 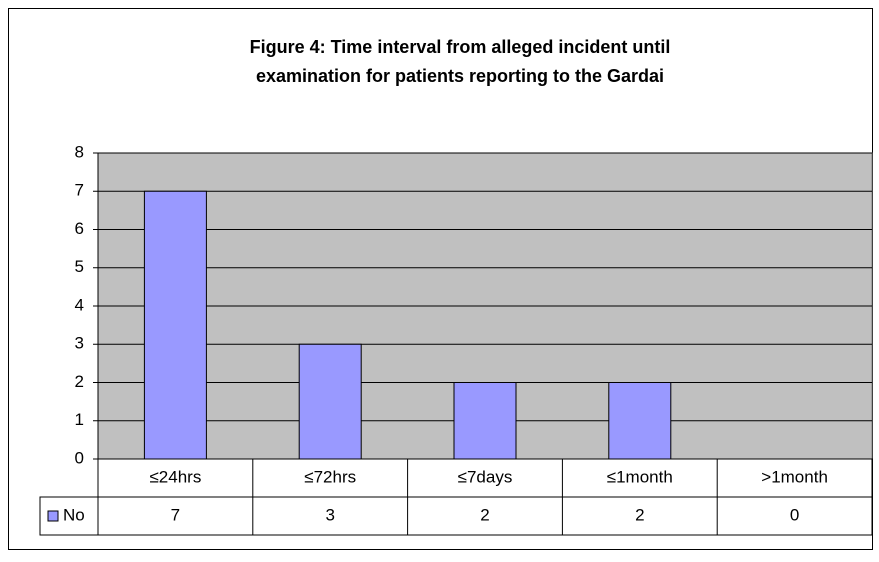 What do you see at coordinates (53, 516) in the screenshot?
I see `legend-swatch` at bounding box center [53, 516].